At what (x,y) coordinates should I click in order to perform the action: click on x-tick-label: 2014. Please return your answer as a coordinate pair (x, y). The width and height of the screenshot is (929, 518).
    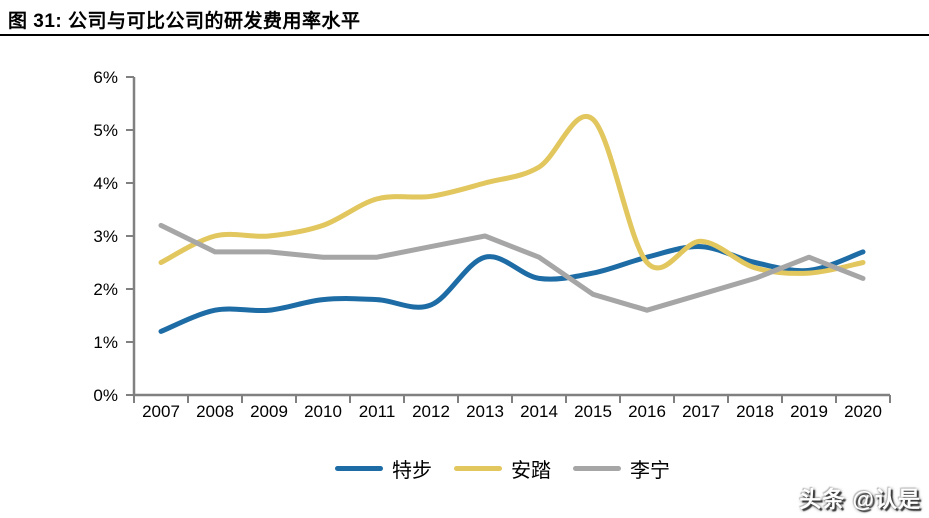
    Looking at the image, I should click on (539, 411).